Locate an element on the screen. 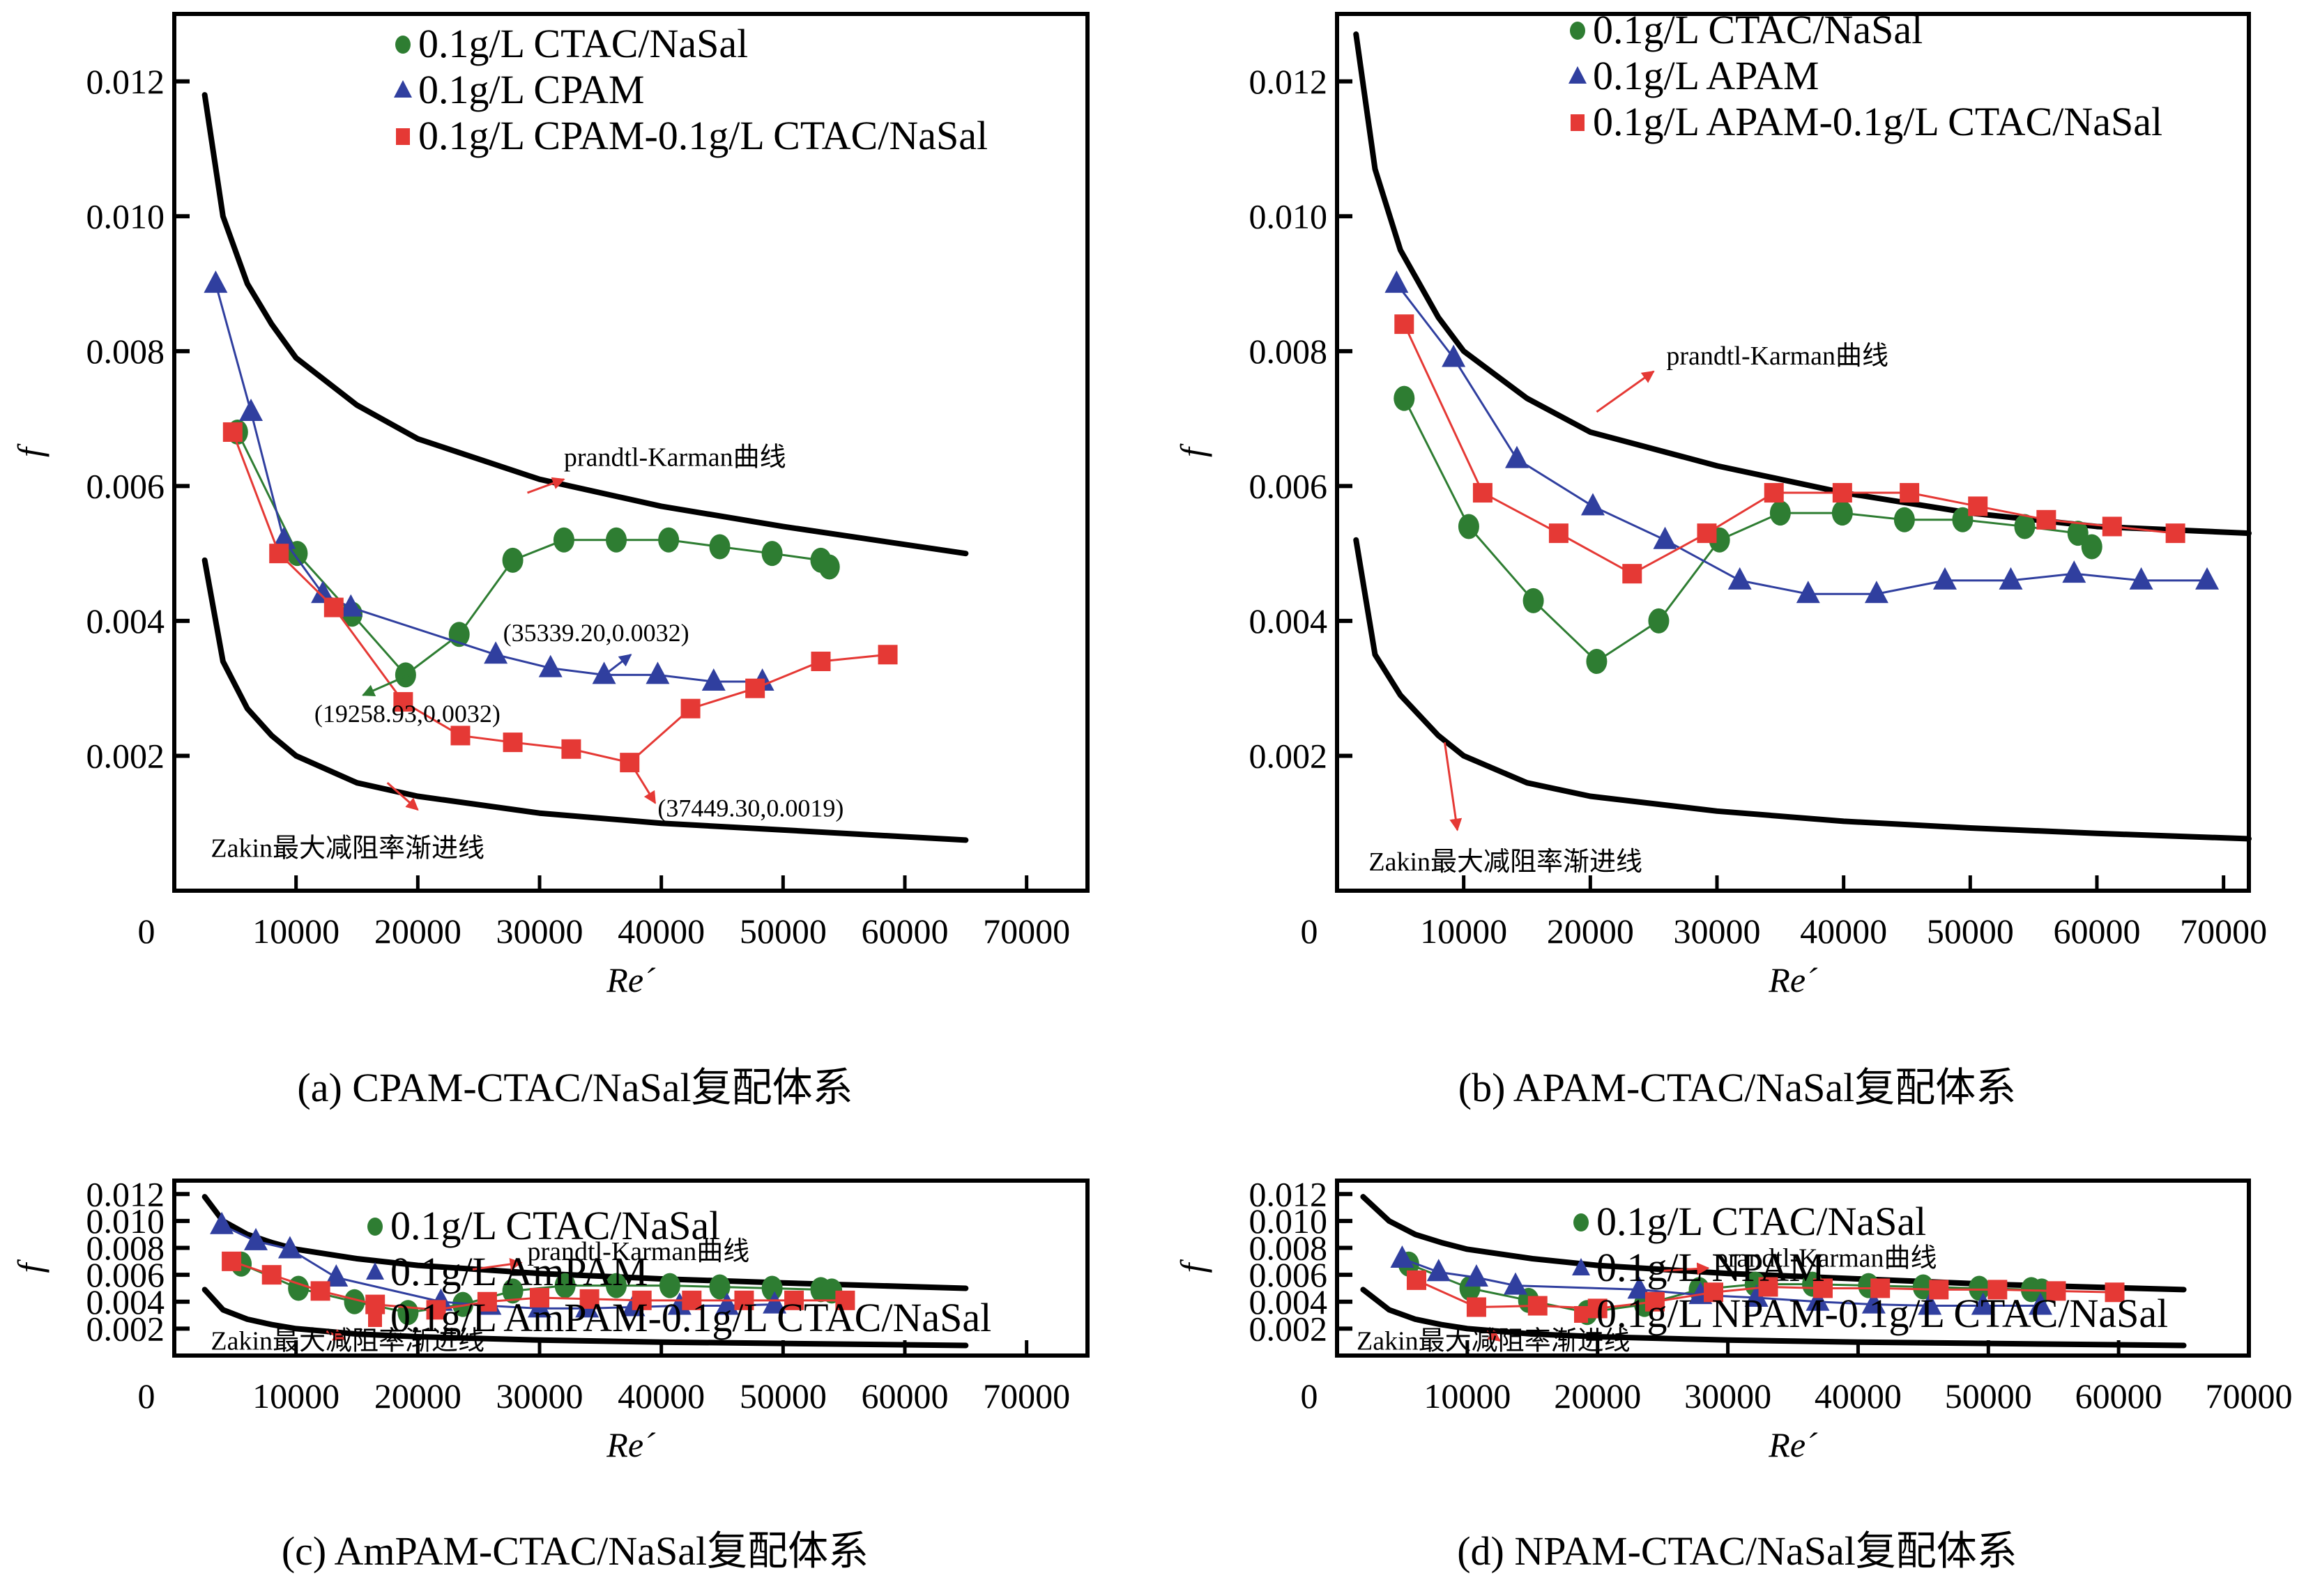 The image size is (2313, 1596). series-line-ctac is located at coordinates (1748, 530).